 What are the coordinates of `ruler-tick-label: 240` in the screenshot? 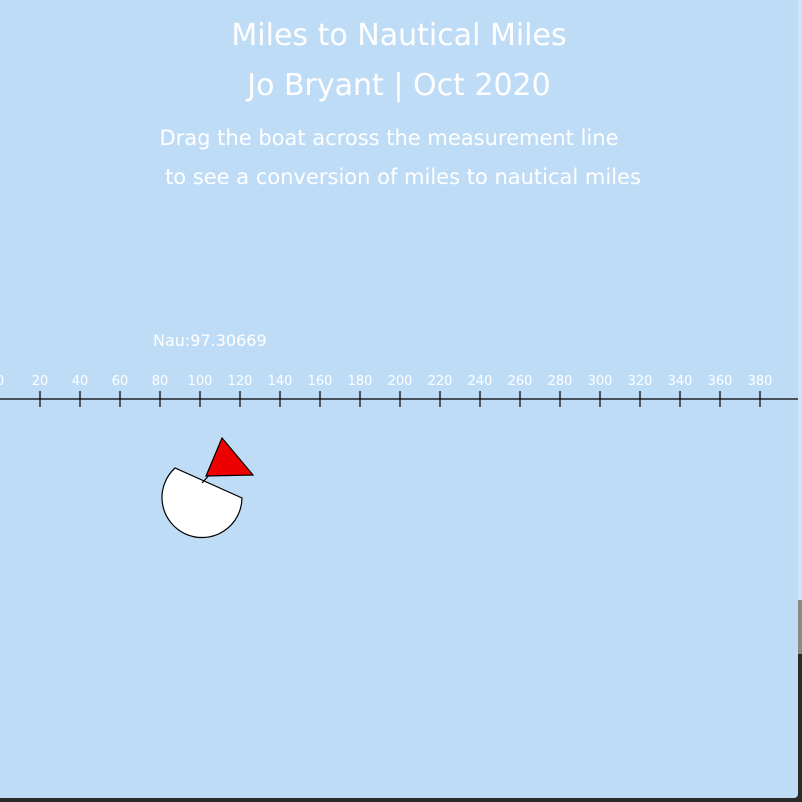 It's located at (480, 381).